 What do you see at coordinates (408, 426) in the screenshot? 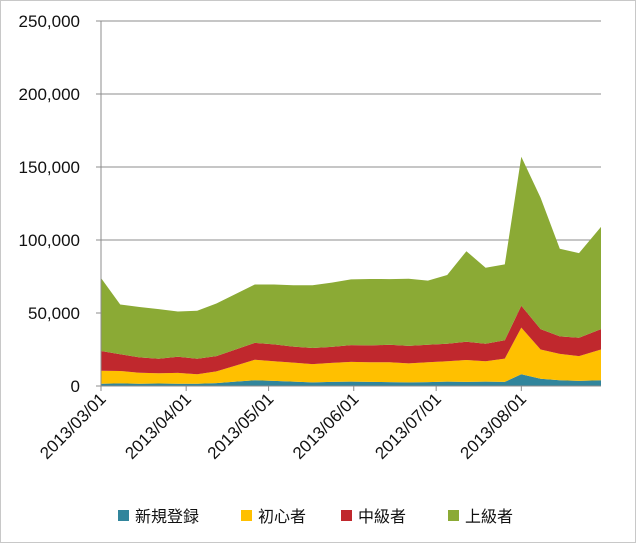
I see `x-tick-label: 2013/07/01` at bounding box center [408, 426].